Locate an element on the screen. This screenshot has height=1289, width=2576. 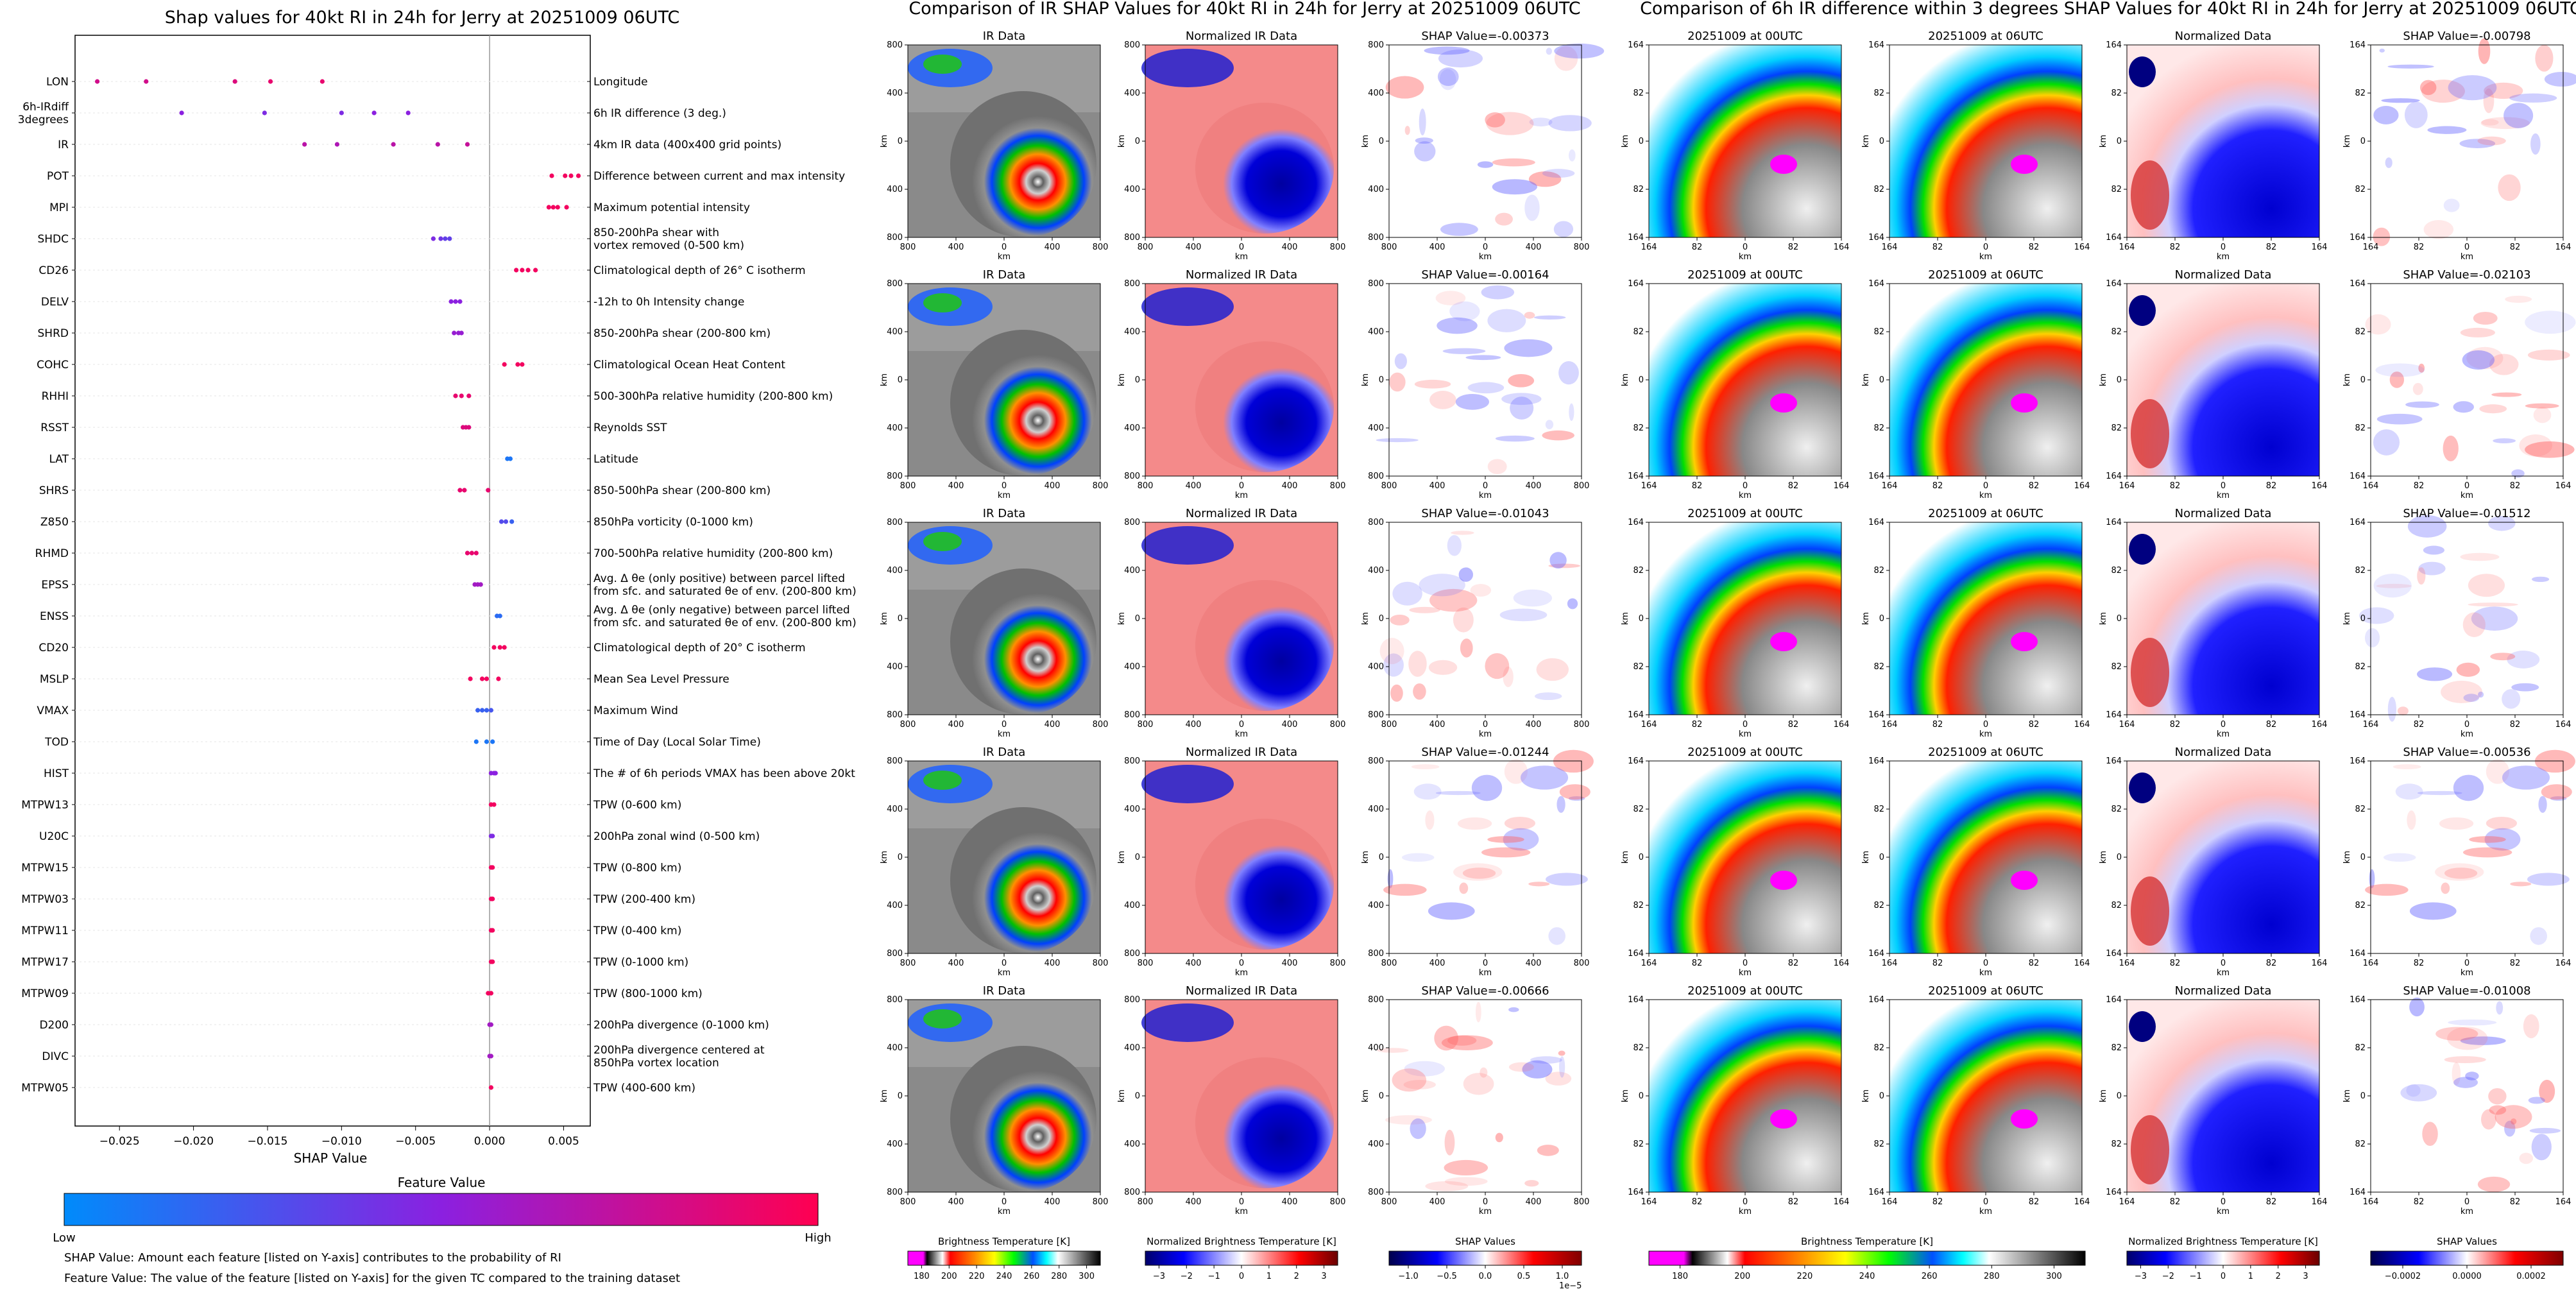
panel-title: 20251009 at 00UTC is located at coordinates (1745, 513).